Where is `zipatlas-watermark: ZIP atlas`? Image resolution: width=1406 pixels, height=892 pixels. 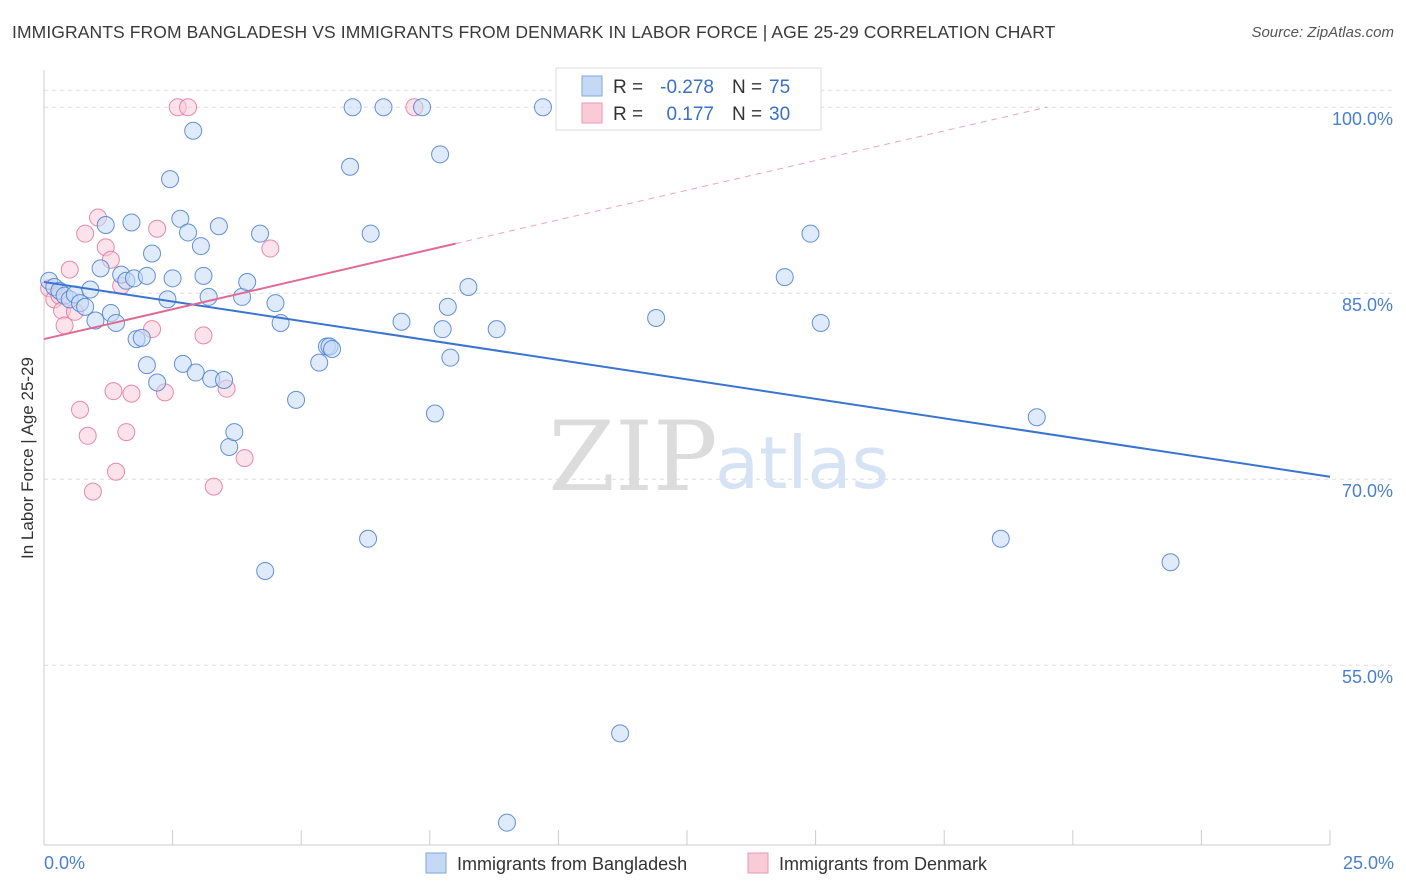 zipatlas-watermark: ZIP atlas is located at coordinates (718, 457).